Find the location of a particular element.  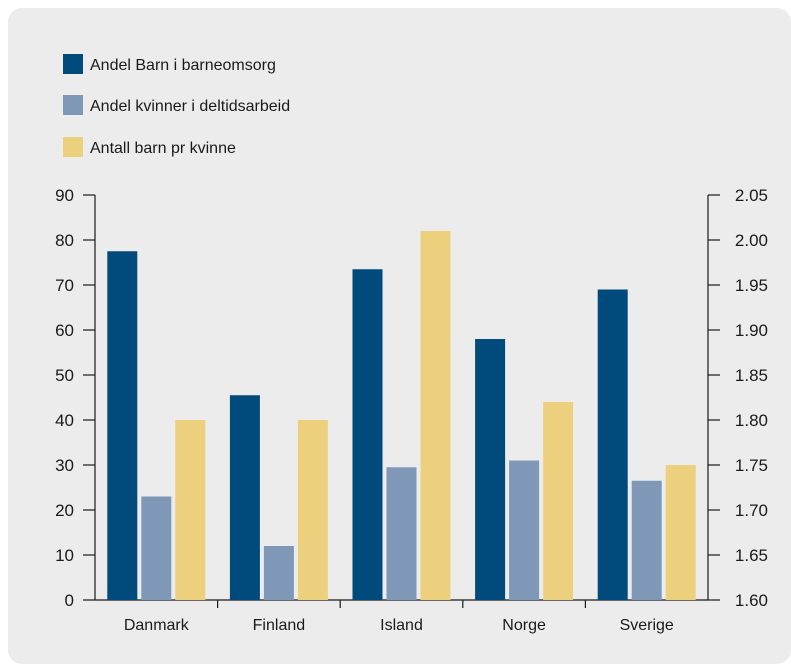

right-tick-label: 2.05 is located at coordinates (751, 195).